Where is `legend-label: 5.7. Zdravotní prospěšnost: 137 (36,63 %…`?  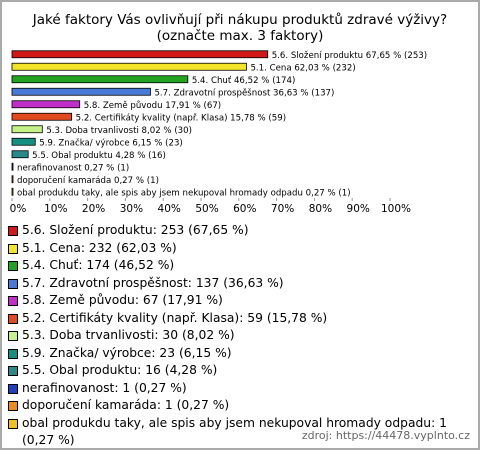
legend-label: 5.7. Zdravotní prospěšnost: 137 (36,63 %… is located at coordinates (153, 282).